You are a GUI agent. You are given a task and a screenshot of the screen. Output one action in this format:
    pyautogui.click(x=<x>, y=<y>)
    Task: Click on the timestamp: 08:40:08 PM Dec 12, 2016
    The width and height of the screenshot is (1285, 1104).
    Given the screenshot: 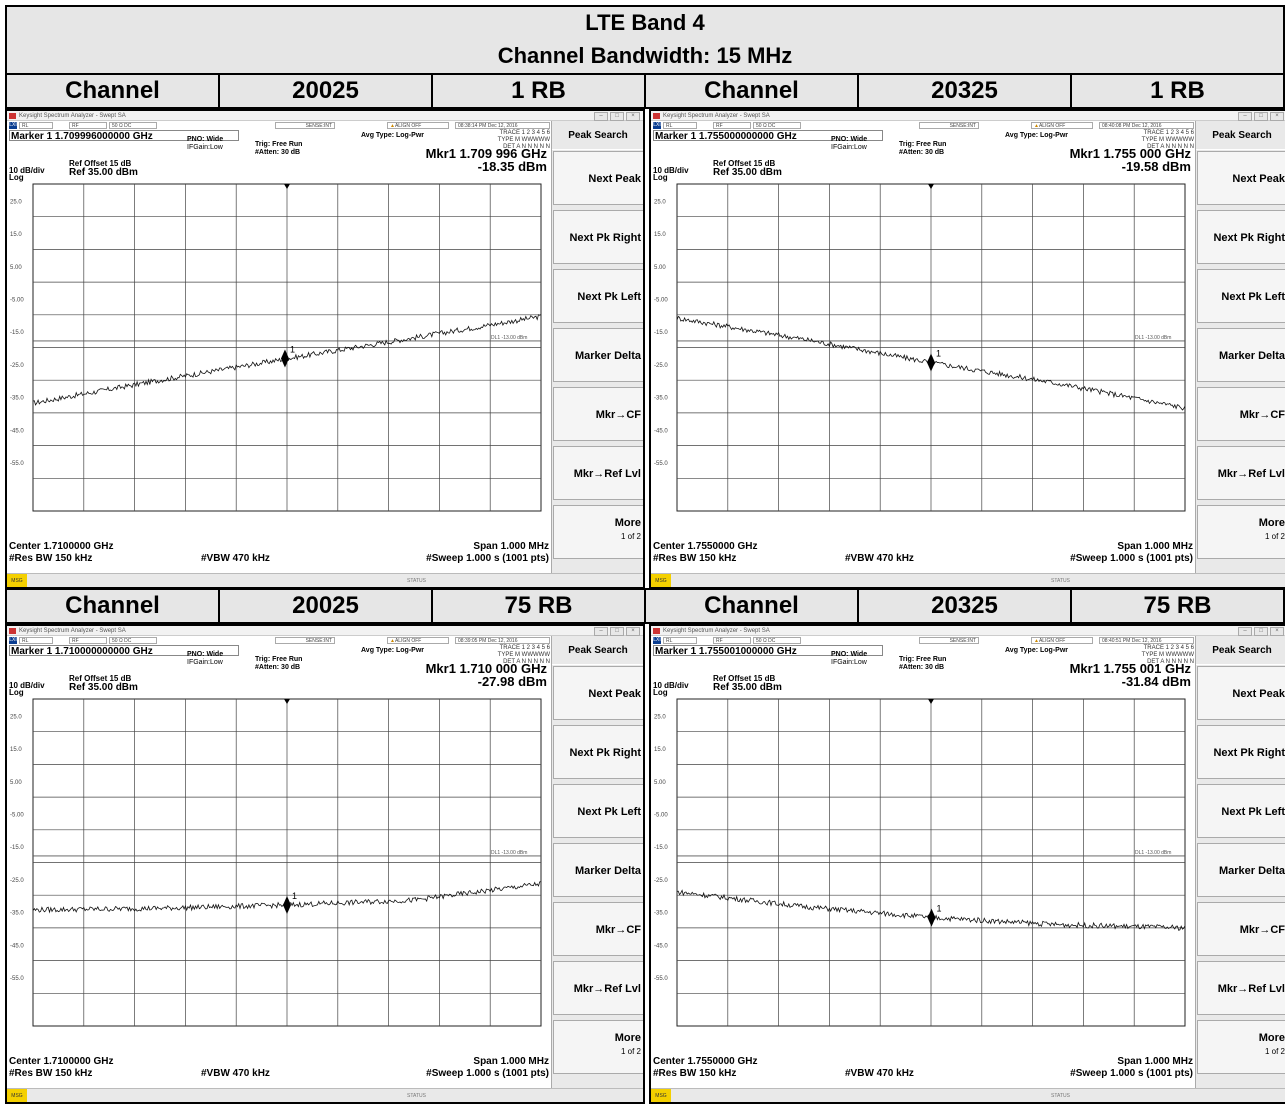 What is the action you would take?
    pyautogui.click(x=1146, y=125)
    